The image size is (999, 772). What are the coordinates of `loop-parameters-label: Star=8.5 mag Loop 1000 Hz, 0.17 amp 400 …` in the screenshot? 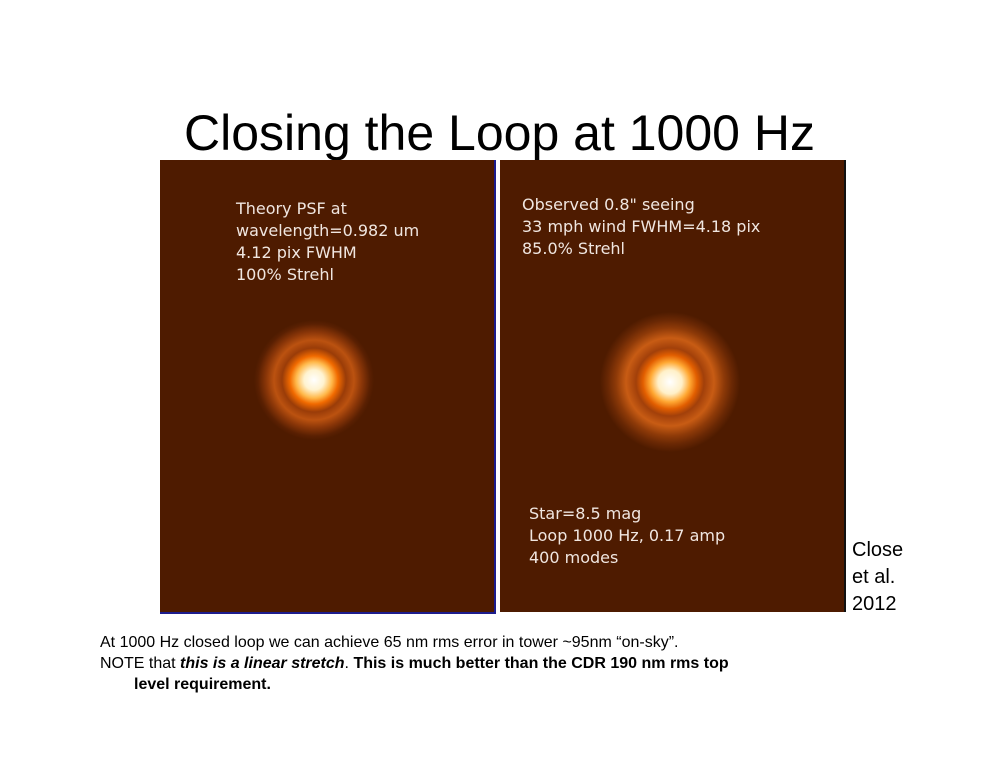 It's located at (627, 535).